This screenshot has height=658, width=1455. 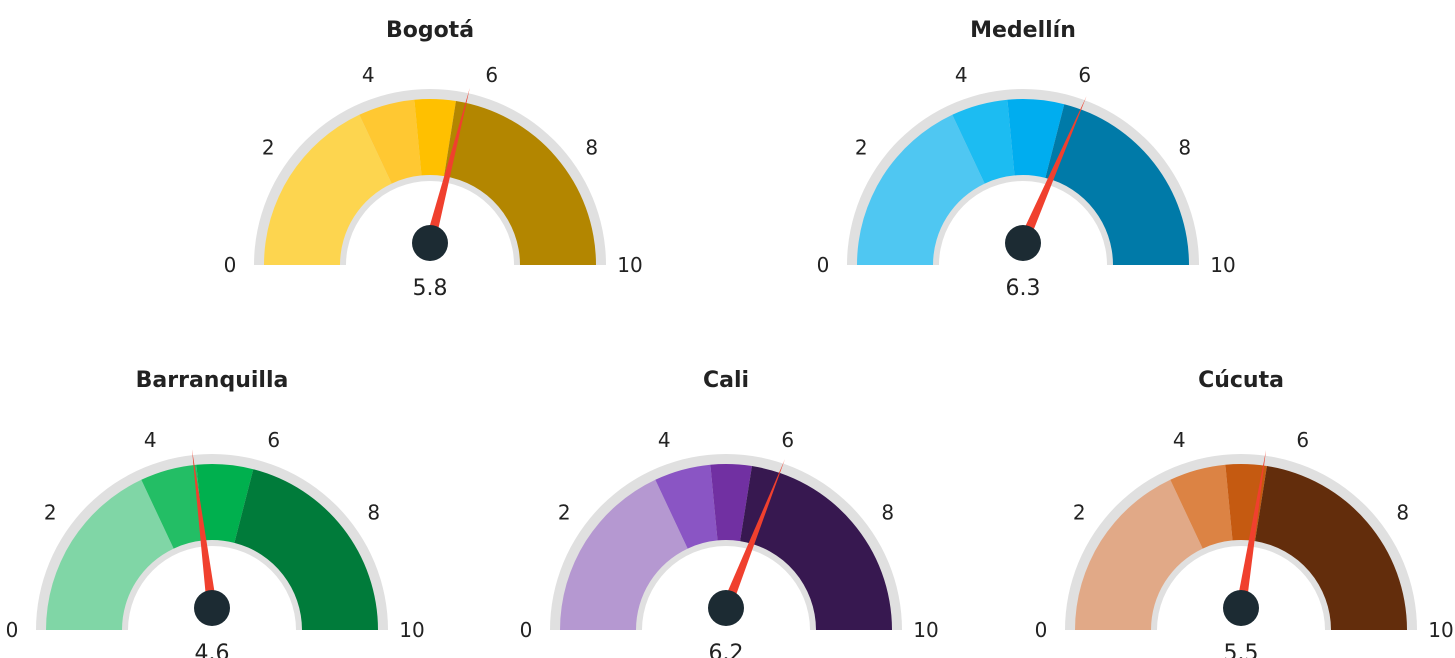 I want to click on gauge-2: Barranquilla 0 2 4 6 8 10 4.6, so click(x=215, y=513).